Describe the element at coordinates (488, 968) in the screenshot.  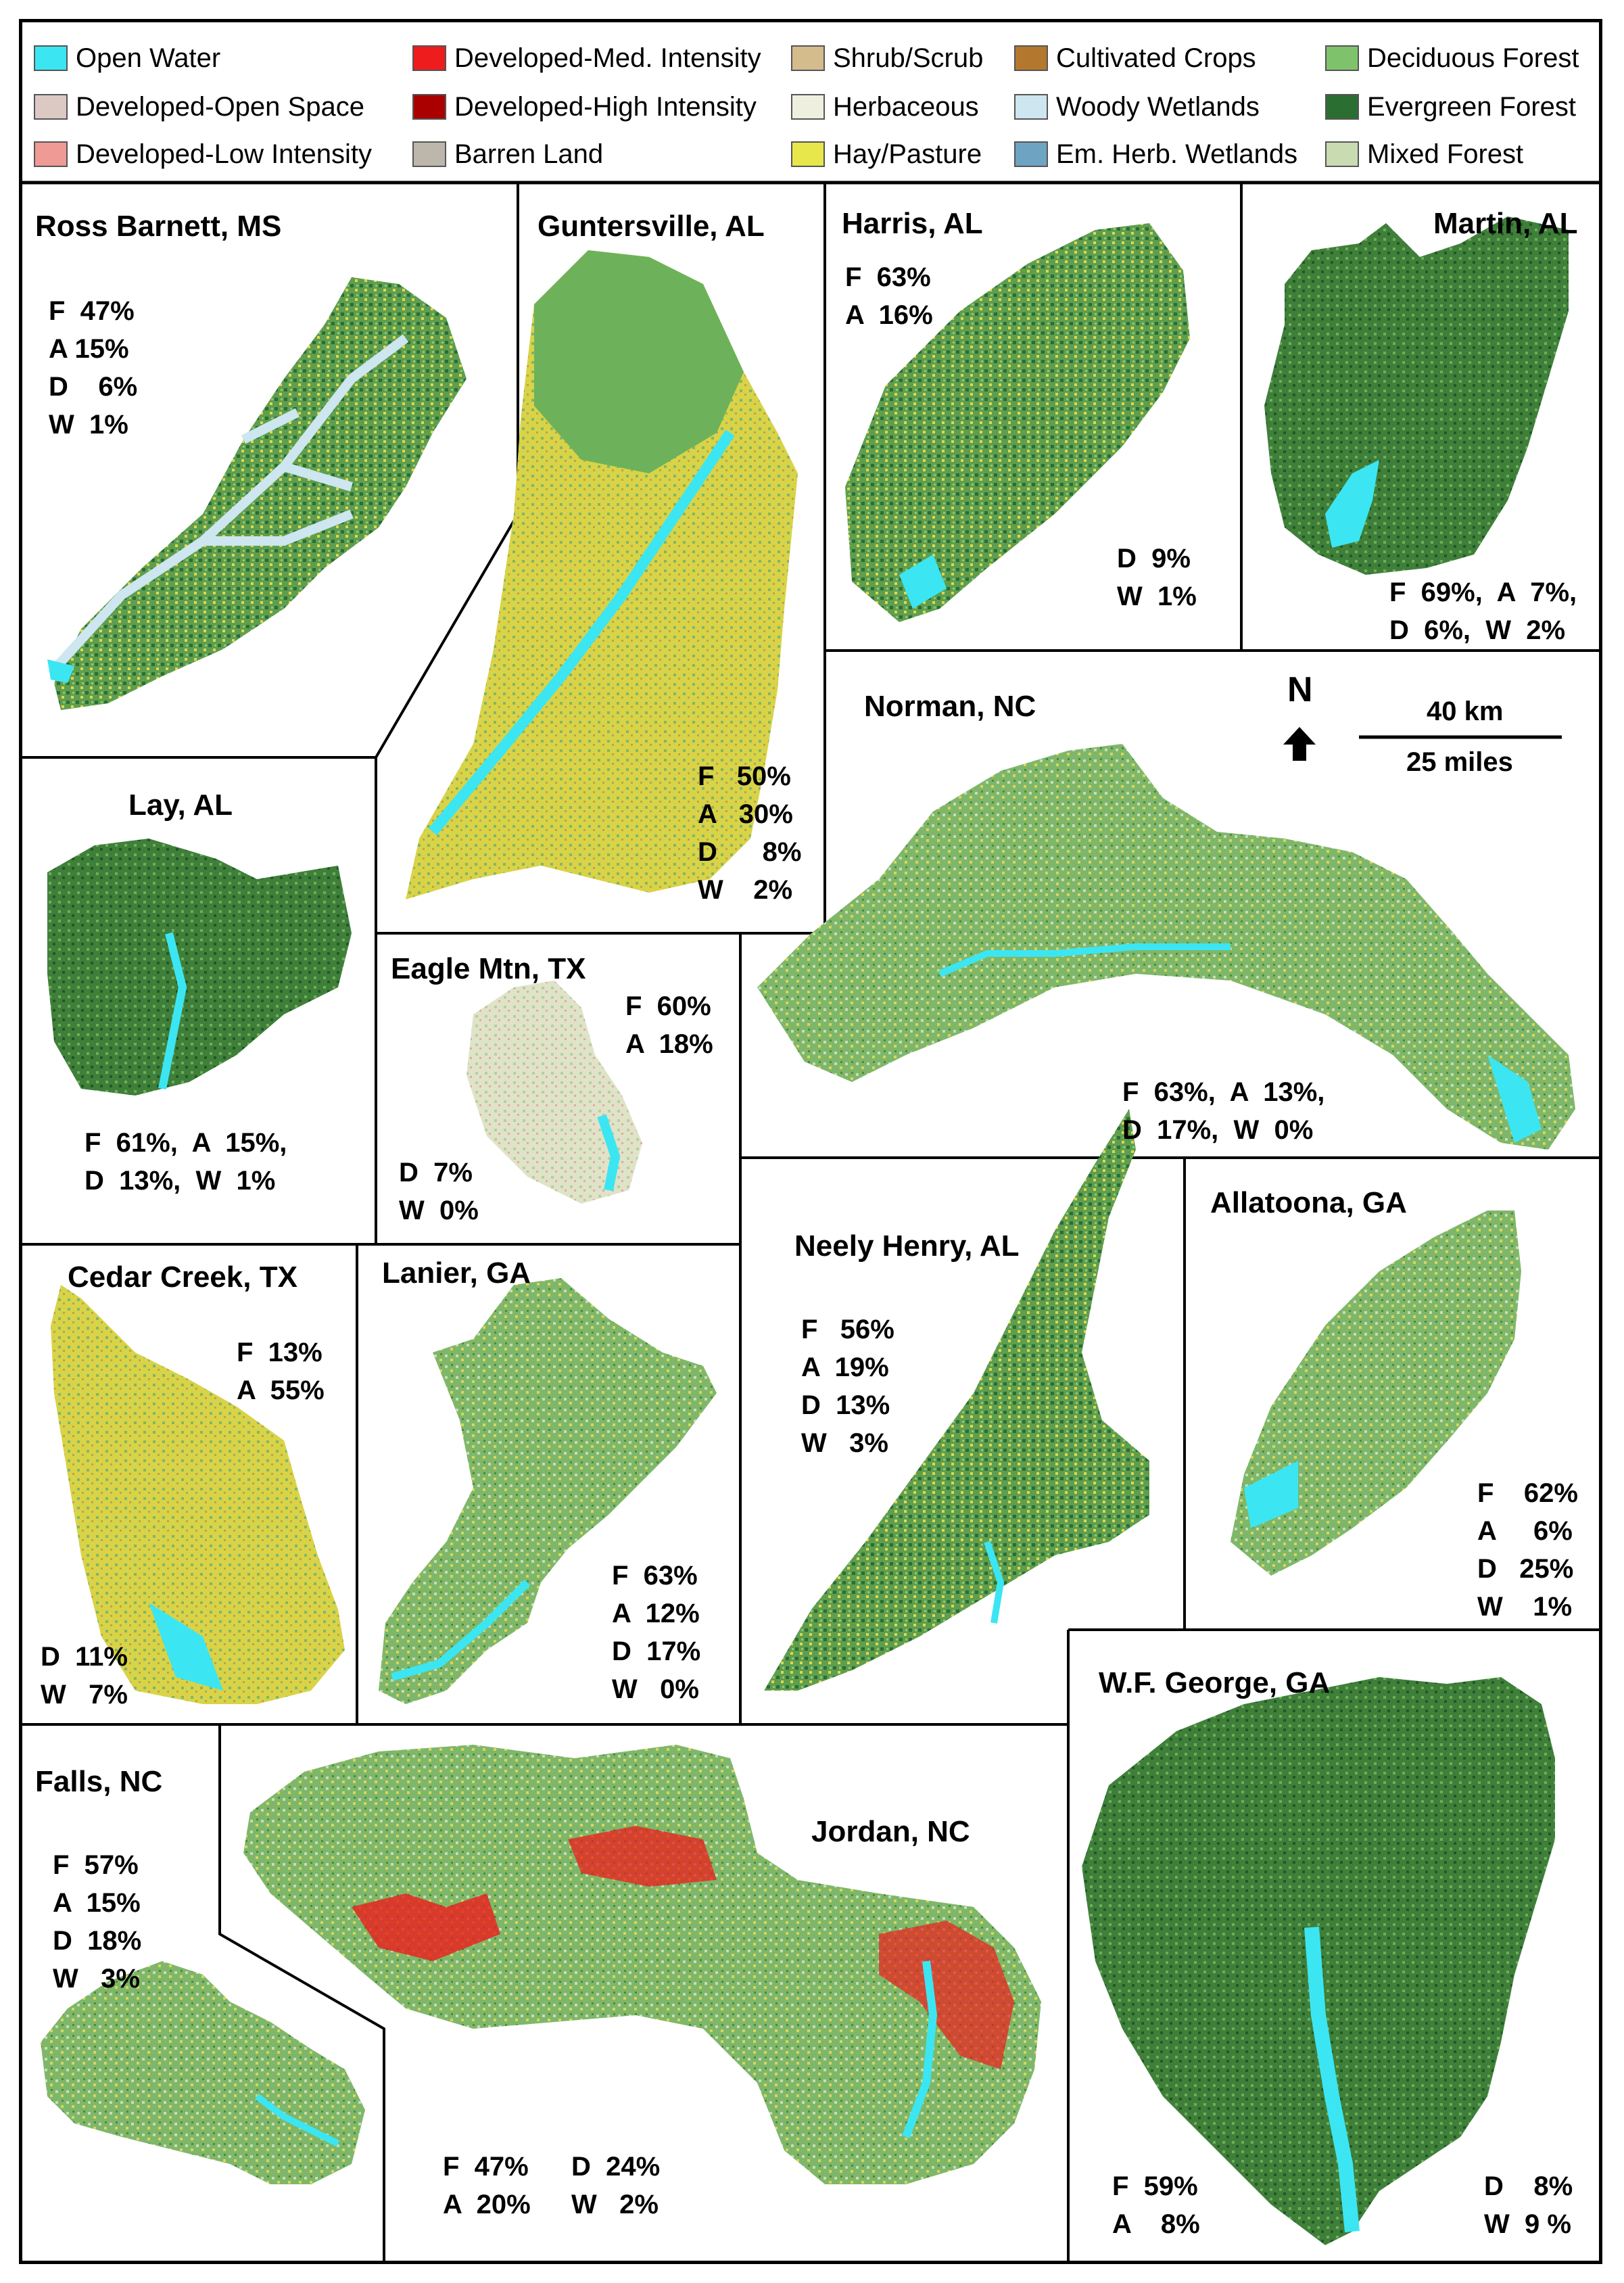
I see `panel-title: Eagle Mtn, TX` at that location.